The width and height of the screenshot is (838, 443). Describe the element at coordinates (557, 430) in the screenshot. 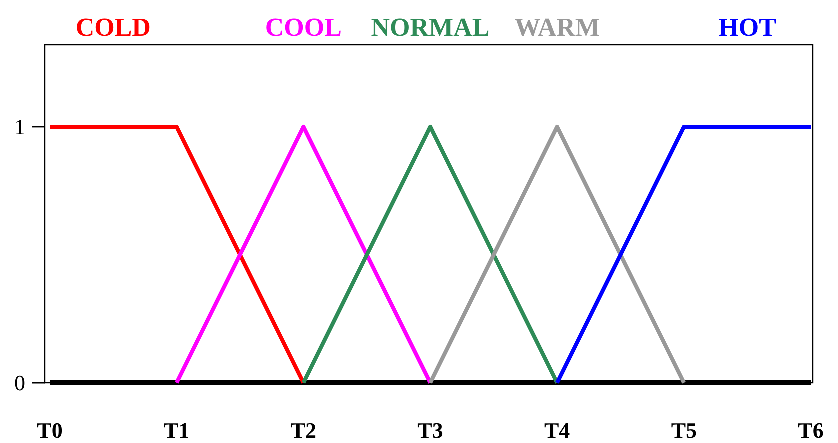

I see `x-tick-label: T4` at that location.